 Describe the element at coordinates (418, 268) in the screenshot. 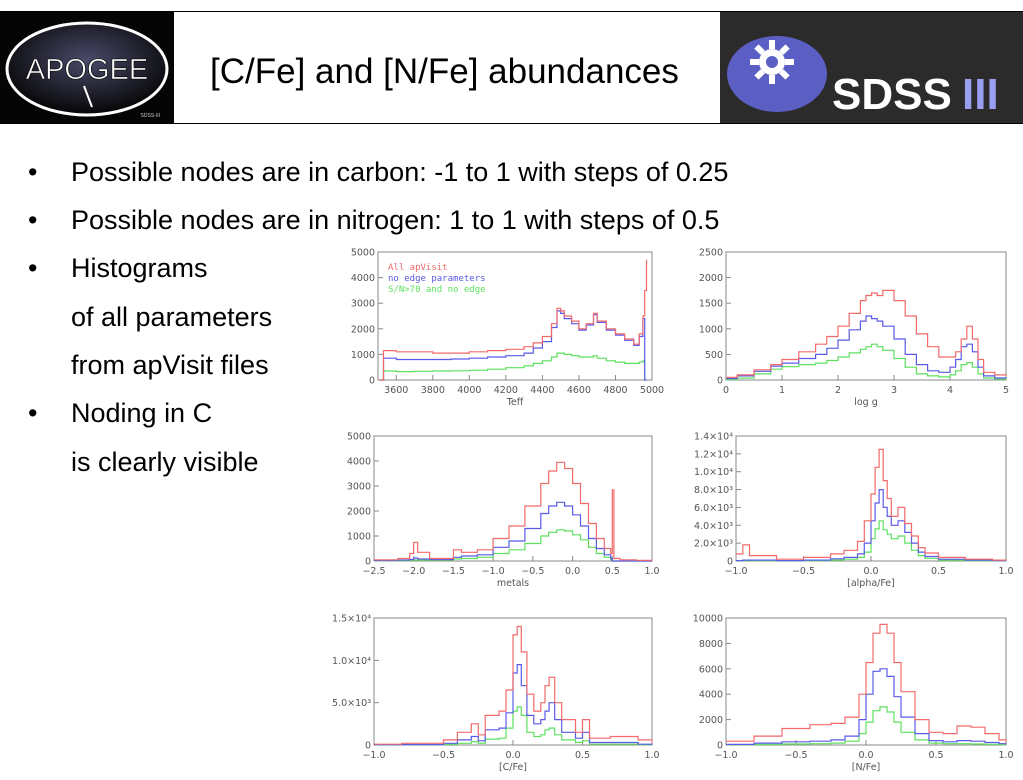

I see `legend-entry: All apVisit` at that location.